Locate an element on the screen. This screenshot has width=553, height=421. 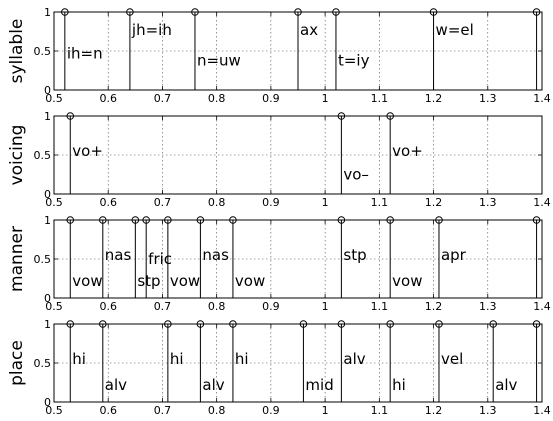
segment-label: vo– is located at coordinates (356, 175).